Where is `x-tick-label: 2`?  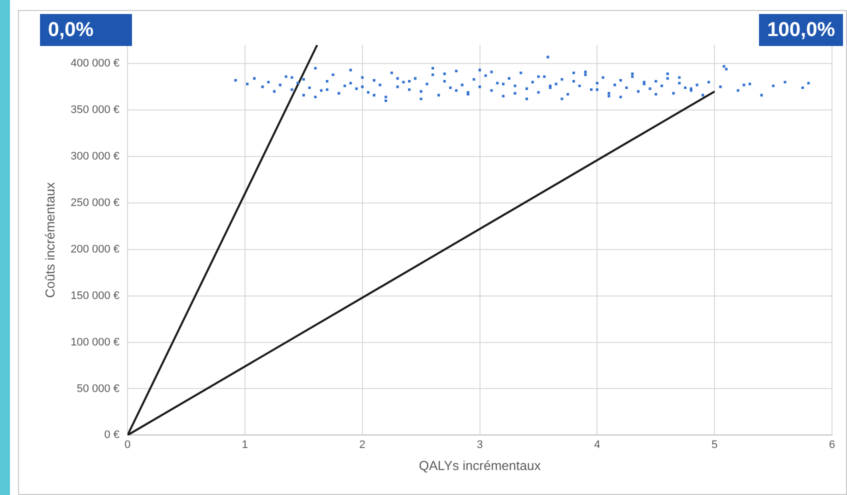 x-tick-label: 2 is located at coordinates (362, 444).